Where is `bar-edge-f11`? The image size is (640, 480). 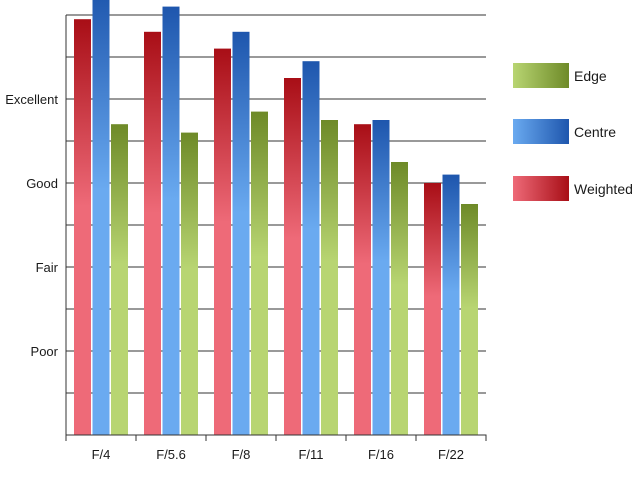 bar-edge-f11 is located at coordinates (329, 277).